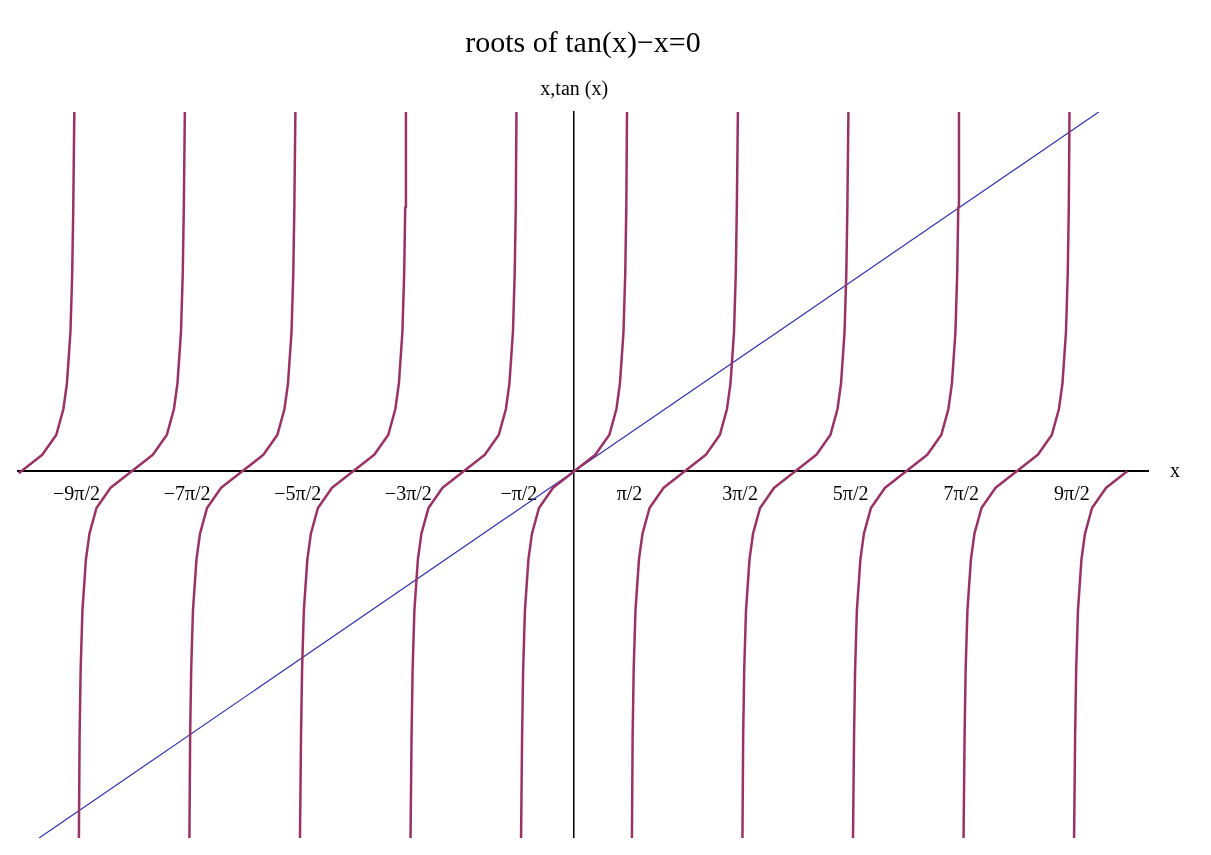 Image resolution: width=1211 pixels, height=855 pixels. What do you see at coordinates (574, 89) in the screenshot?
I see `y-axis-title: x,tan (x)` at bounding box center [574, 89].